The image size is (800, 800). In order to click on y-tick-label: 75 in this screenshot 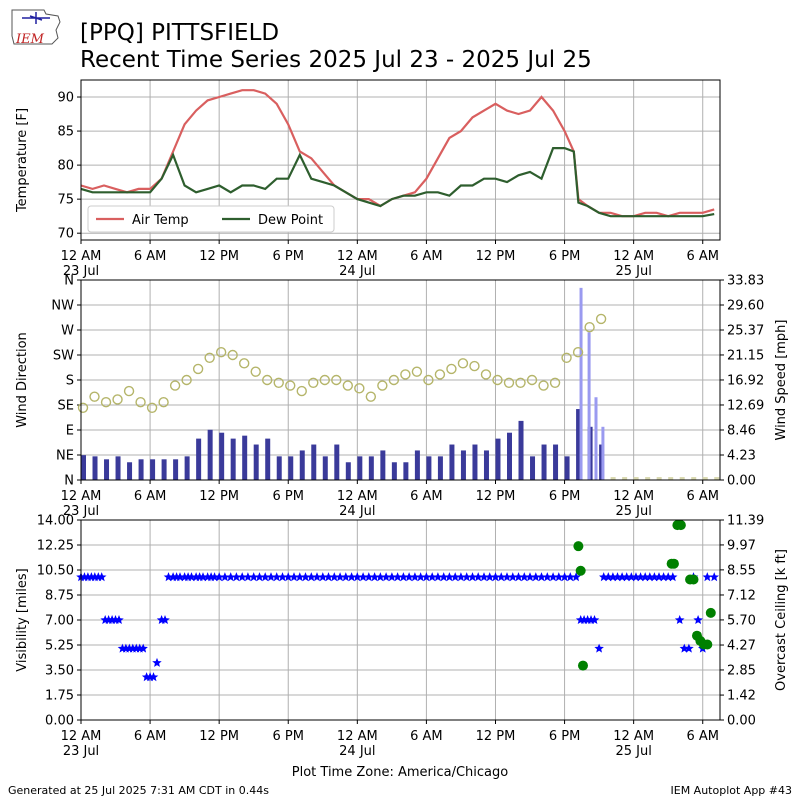, I will do `click(65, 200)`.